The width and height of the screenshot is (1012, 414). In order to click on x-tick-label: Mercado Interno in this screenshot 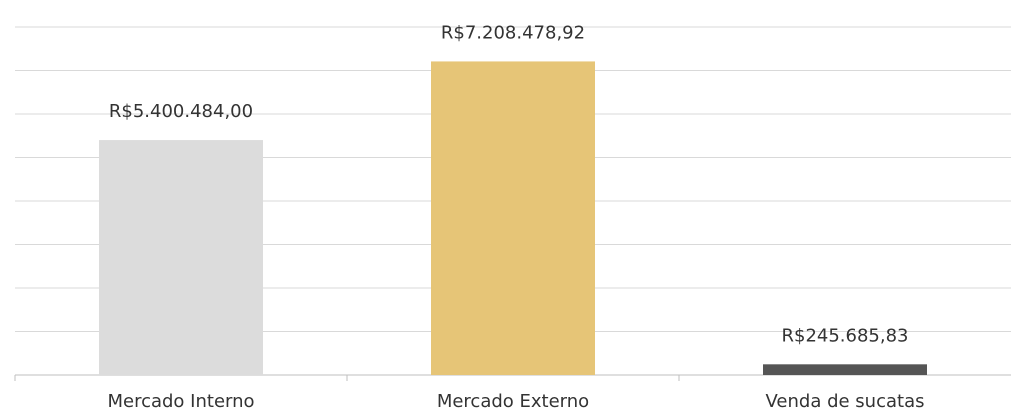, I will do `click(180, 401)`.